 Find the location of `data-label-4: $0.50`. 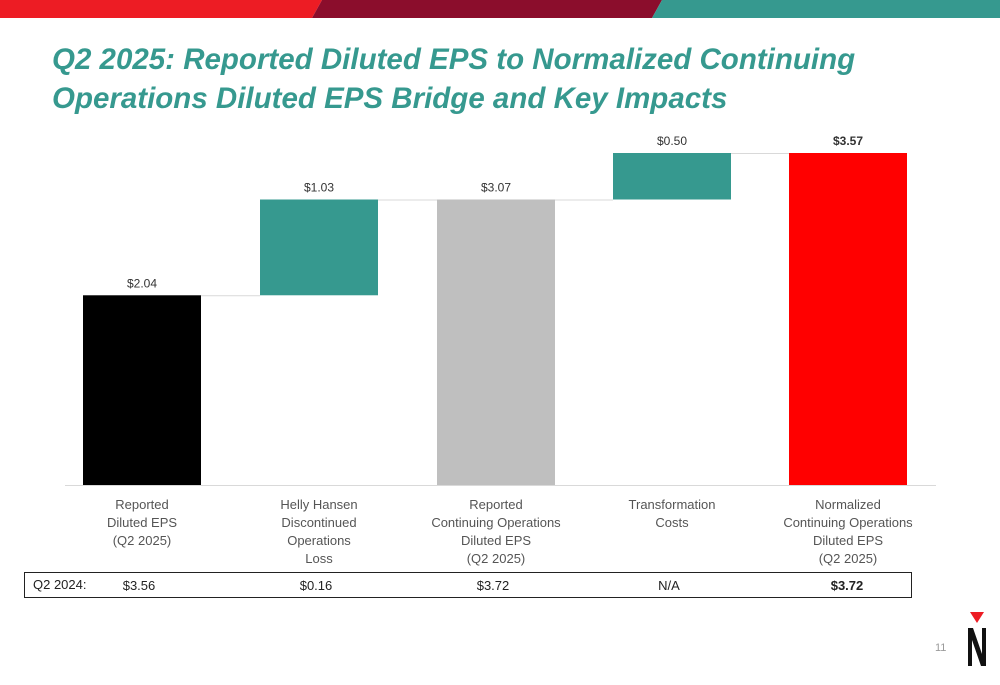

data-label-4: $0.50 is located at coordinates (672, 141).